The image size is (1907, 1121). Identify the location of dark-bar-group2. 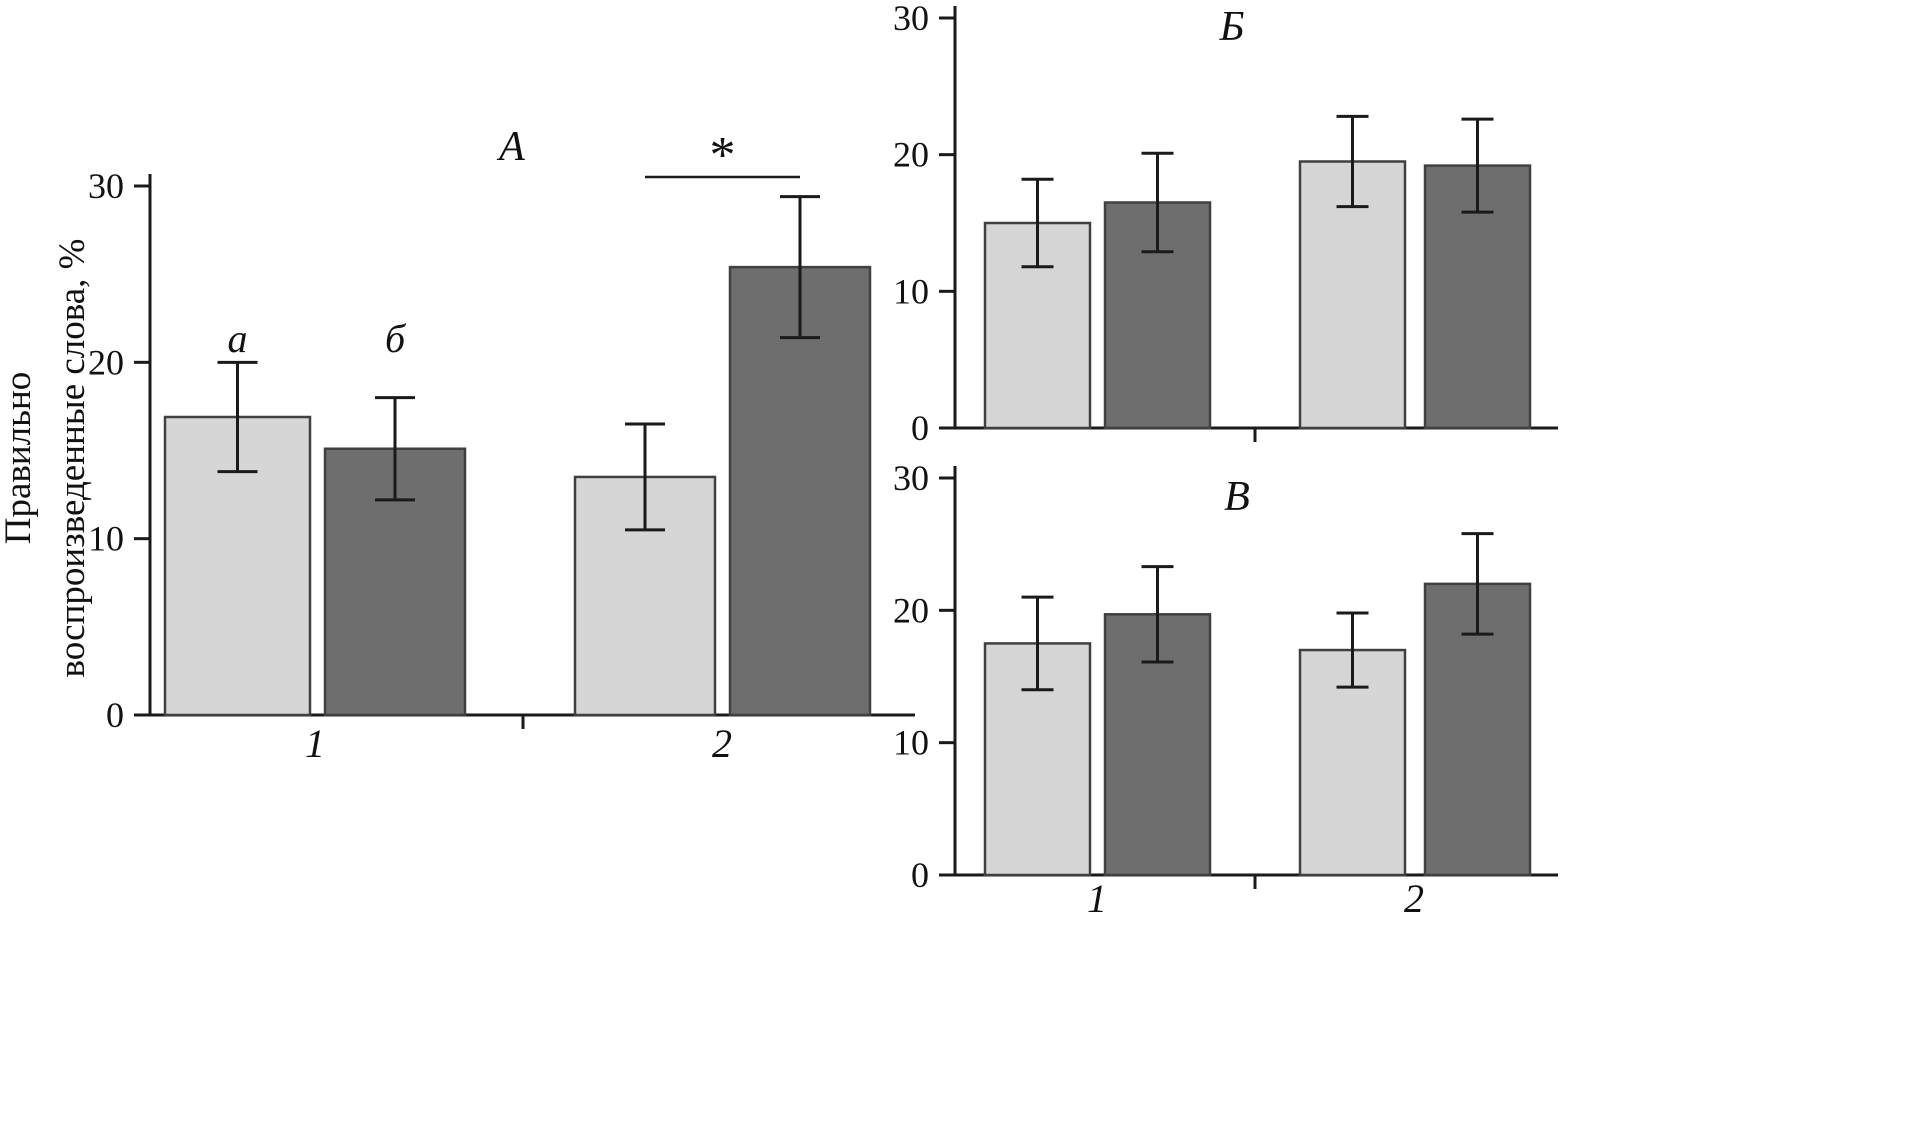
(800, 491).